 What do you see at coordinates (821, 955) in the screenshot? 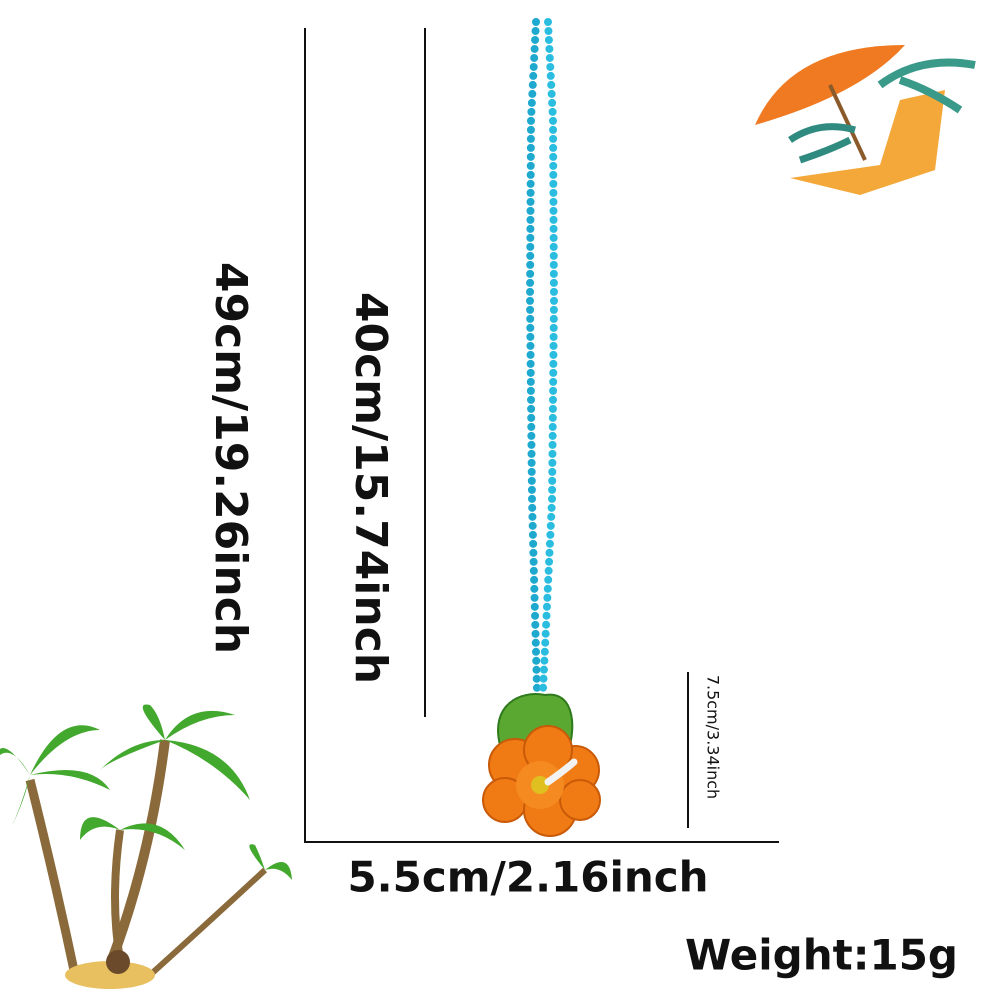
I see `weight-label: Weight:15g` at bounding box center [821, 955].